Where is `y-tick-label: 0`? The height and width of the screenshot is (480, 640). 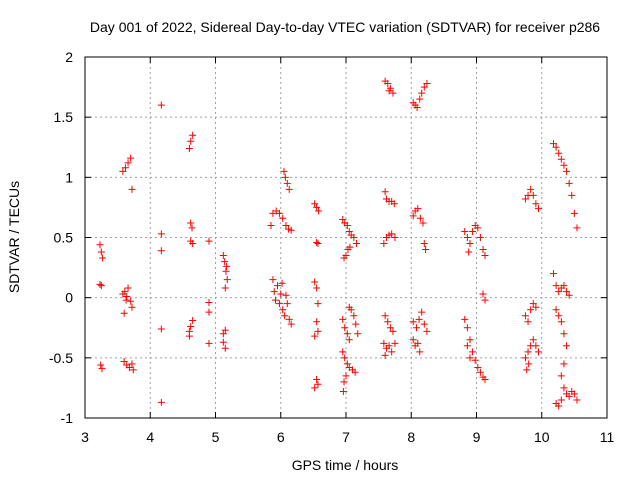 y-tick-label: 0 is located at coordinates (69, 298).